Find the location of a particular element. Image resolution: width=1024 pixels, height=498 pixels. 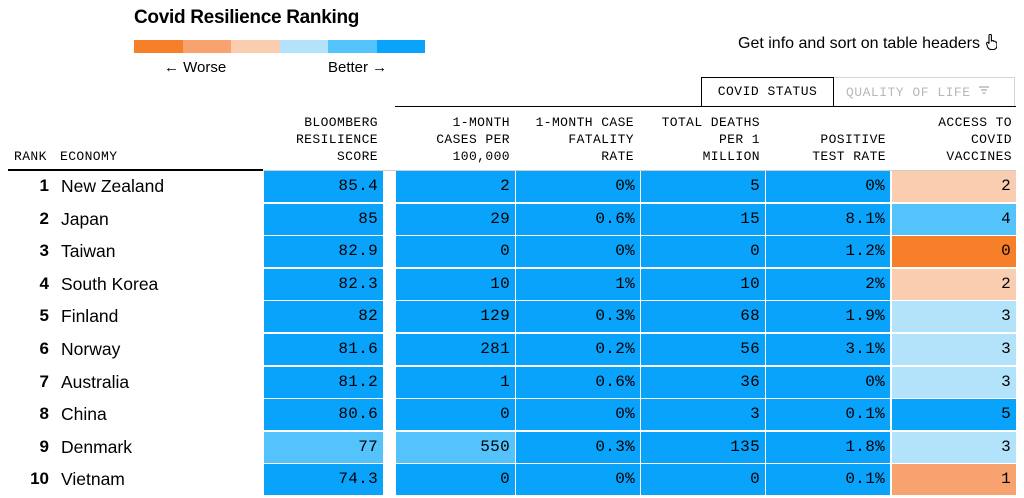

cfr-cell: 0.3% is located at coordinates (578, 447).